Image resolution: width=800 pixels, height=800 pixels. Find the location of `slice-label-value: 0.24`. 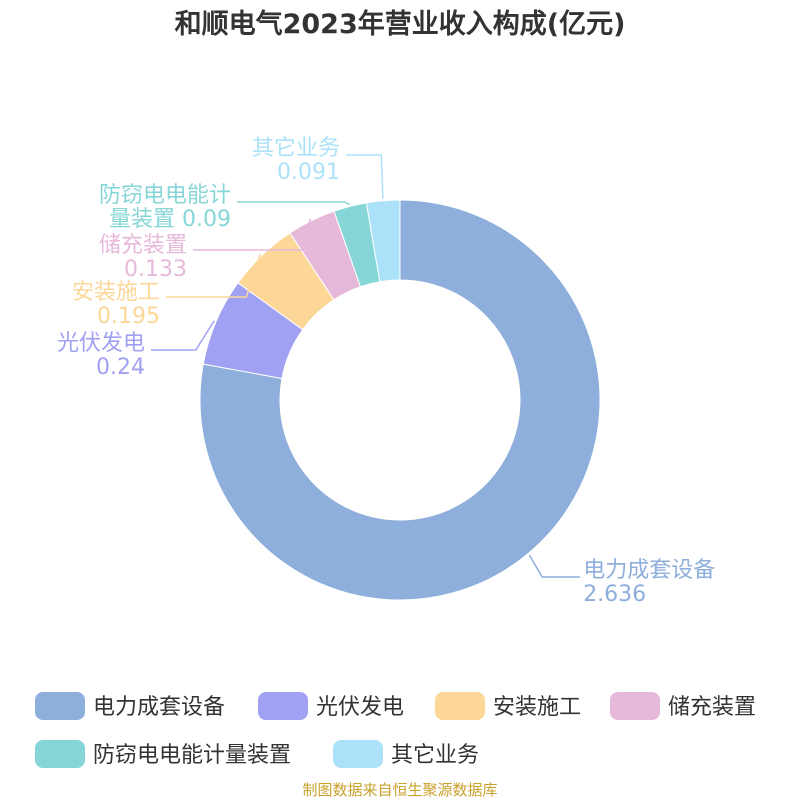

slice-label-value: 0.24 is located at coordinates (120, 367).